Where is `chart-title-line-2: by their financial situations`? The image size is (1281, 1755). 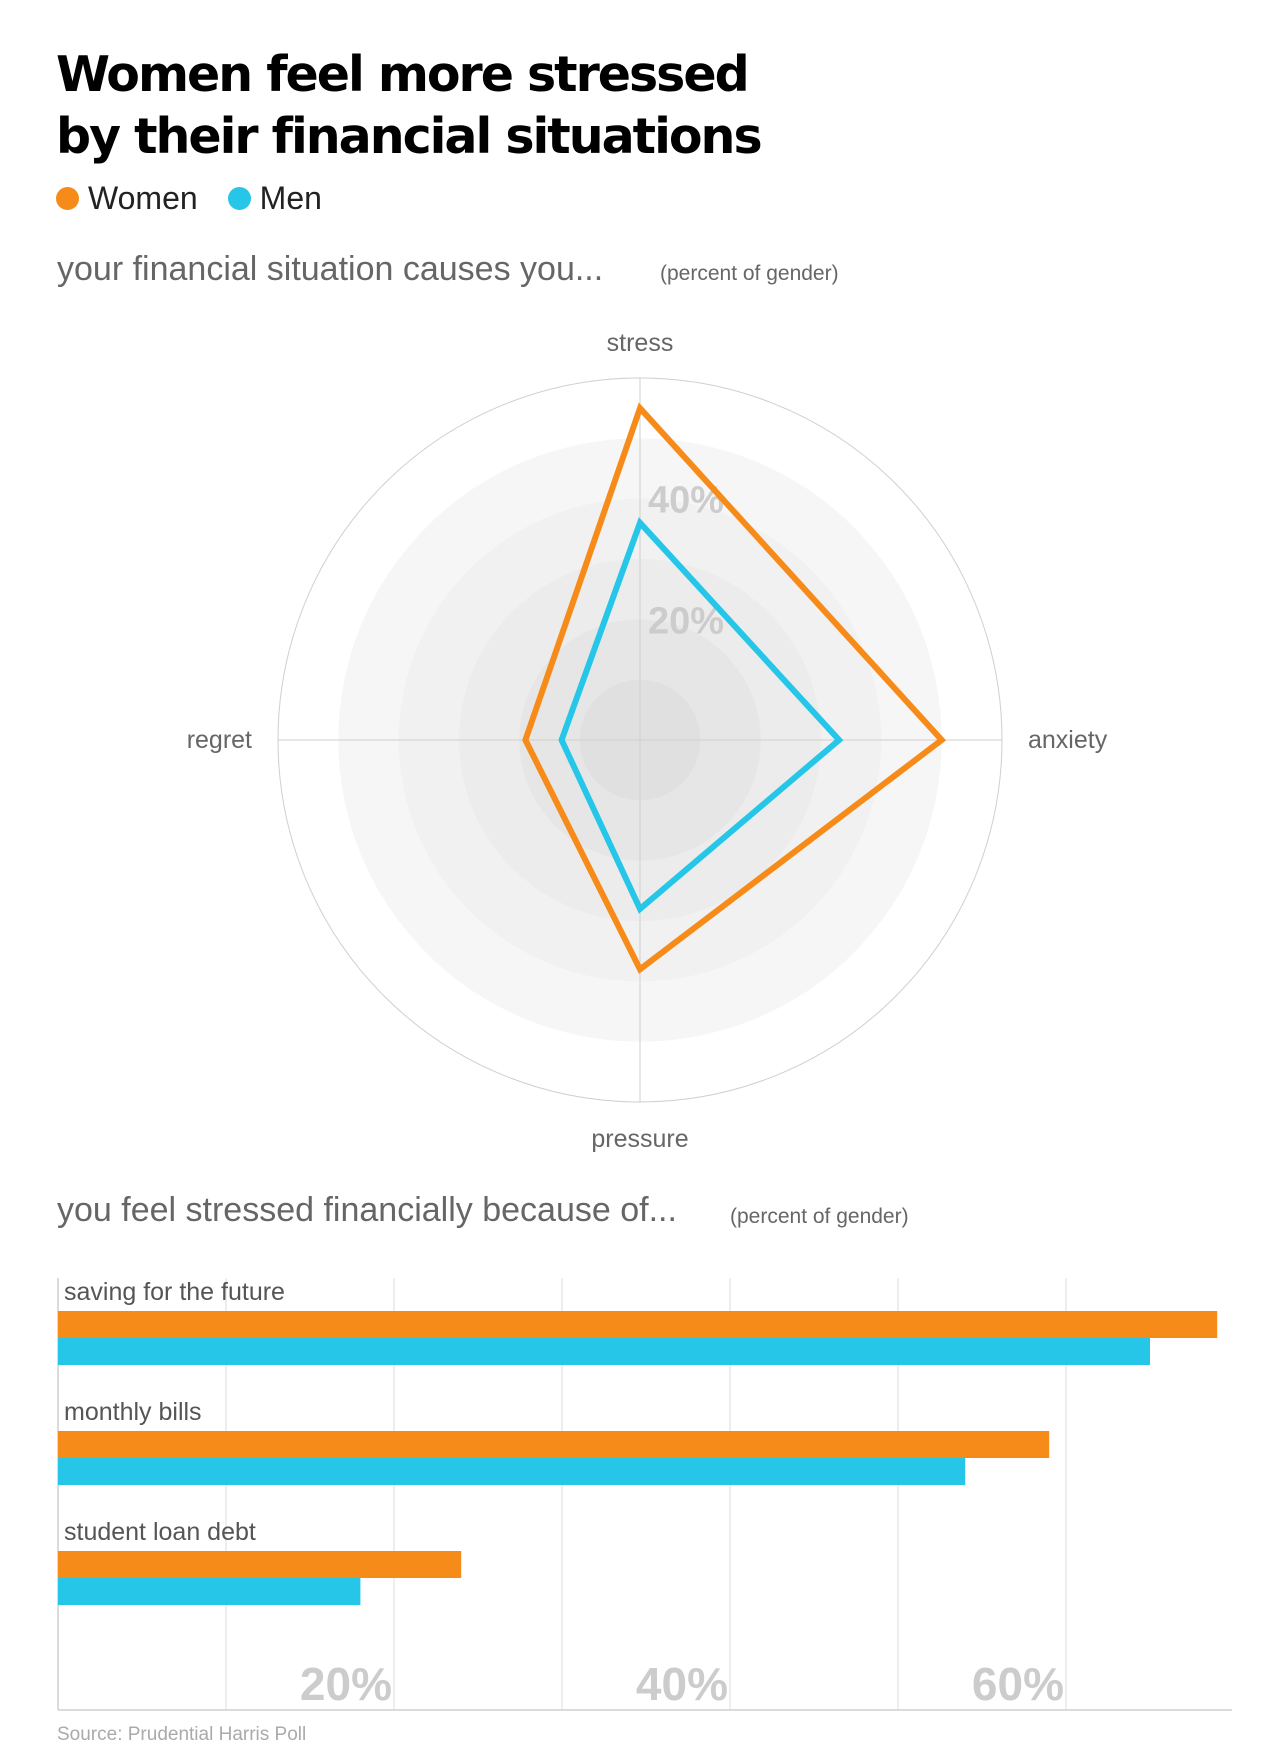
chart-title-line-2: by their financial situations is located at coordinates (409, 136).